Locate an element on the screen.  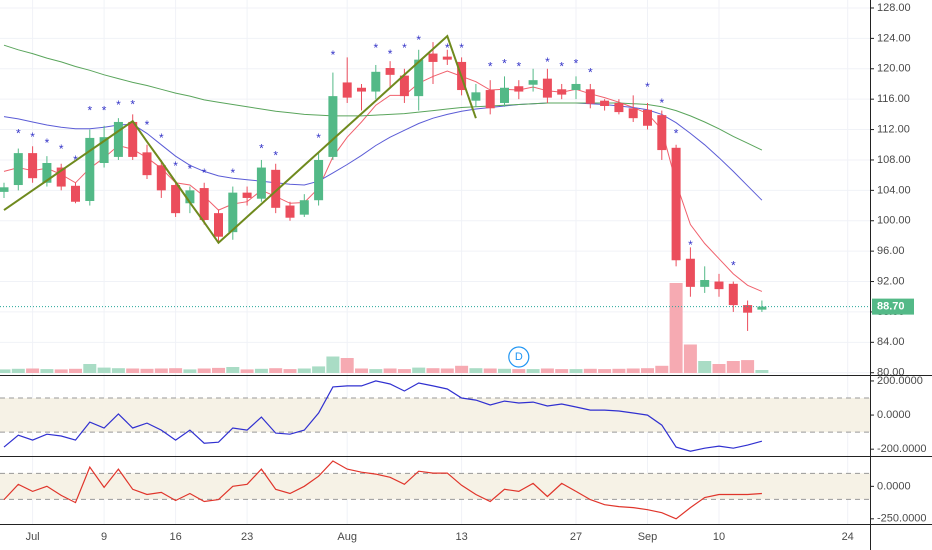
indicator-band is located at coordinates (435, 415).